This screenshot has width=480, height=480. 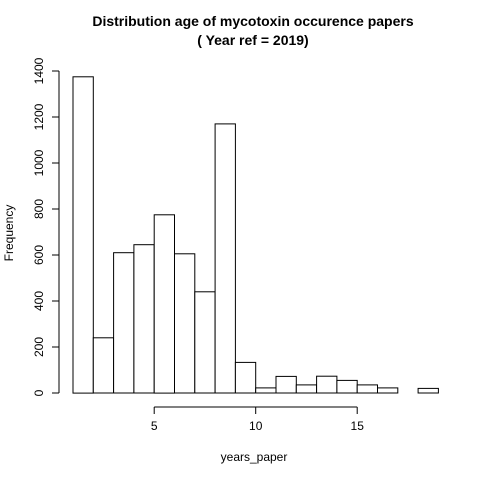 What do you see at coordinates (39, 162) in the screenshot?
I see `y-tick-label-5: 1000` at bounding box center [39, 162].